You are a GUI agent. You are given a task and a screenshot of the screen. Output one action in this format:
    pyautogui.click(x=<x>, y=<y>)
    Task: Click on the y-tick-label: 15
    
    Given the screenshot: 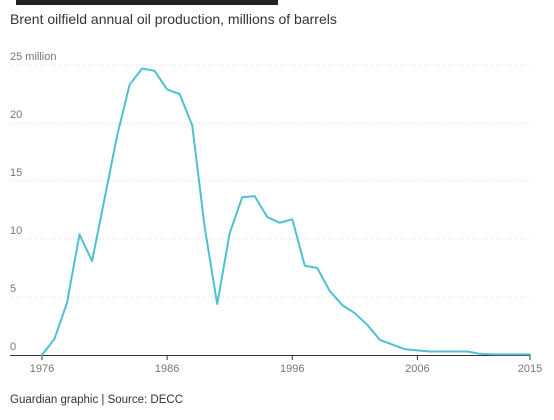 What is the action you would take?
    pyautogui.click(x=16, y=173)
    